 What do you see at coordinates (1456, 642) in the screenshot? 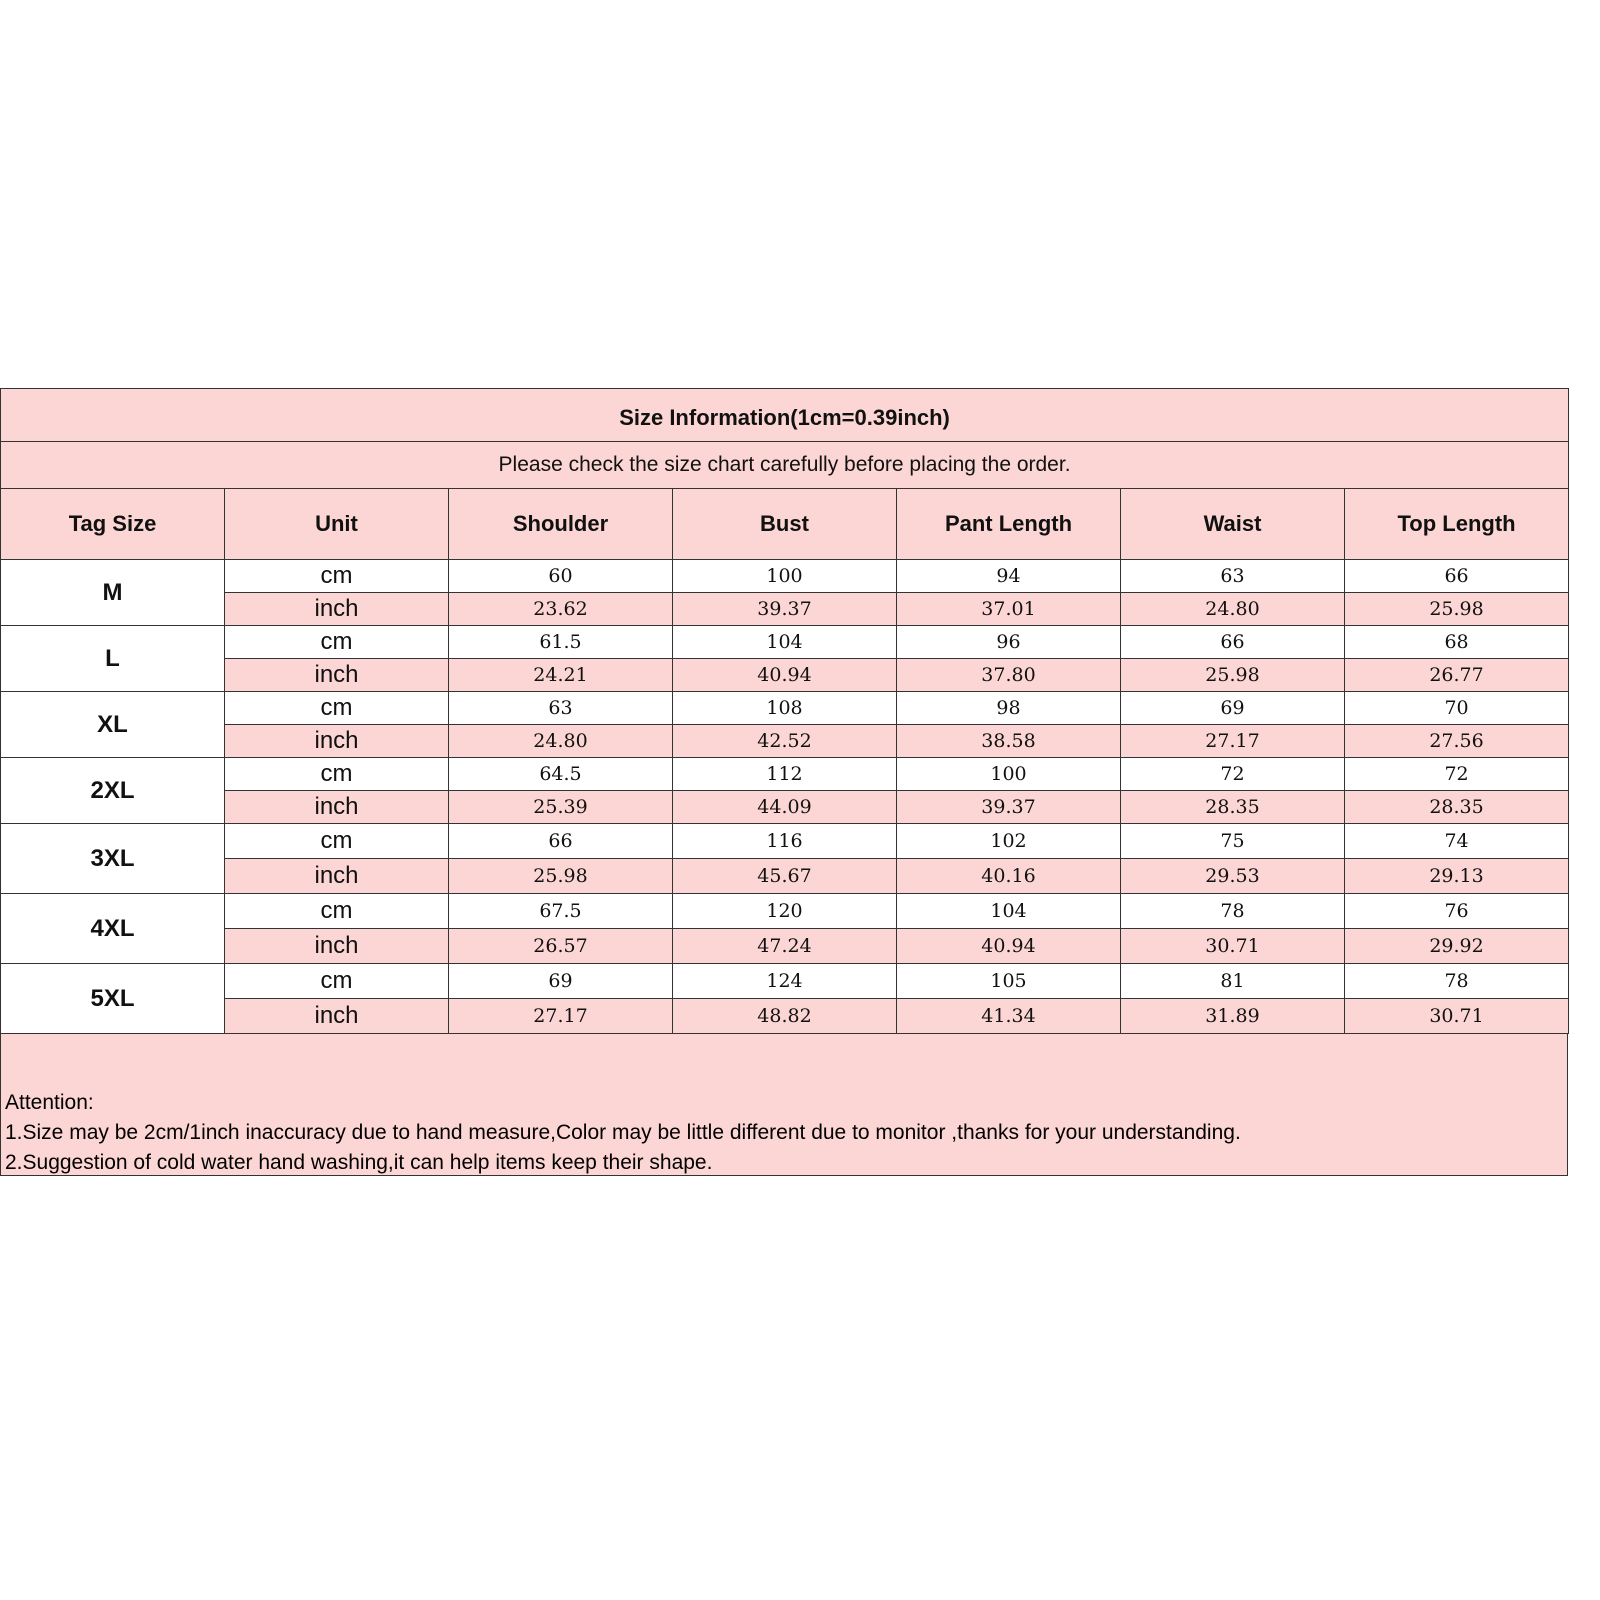
I see `measurement: 68` at bounding box center [1456, 642].